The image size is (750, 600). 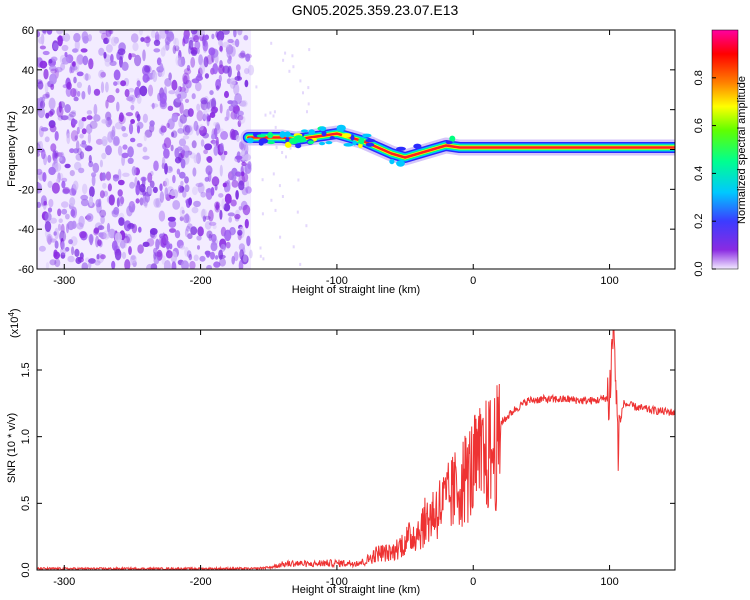 I want to click on x-tick-label: -200, so click(x=201, y=281).